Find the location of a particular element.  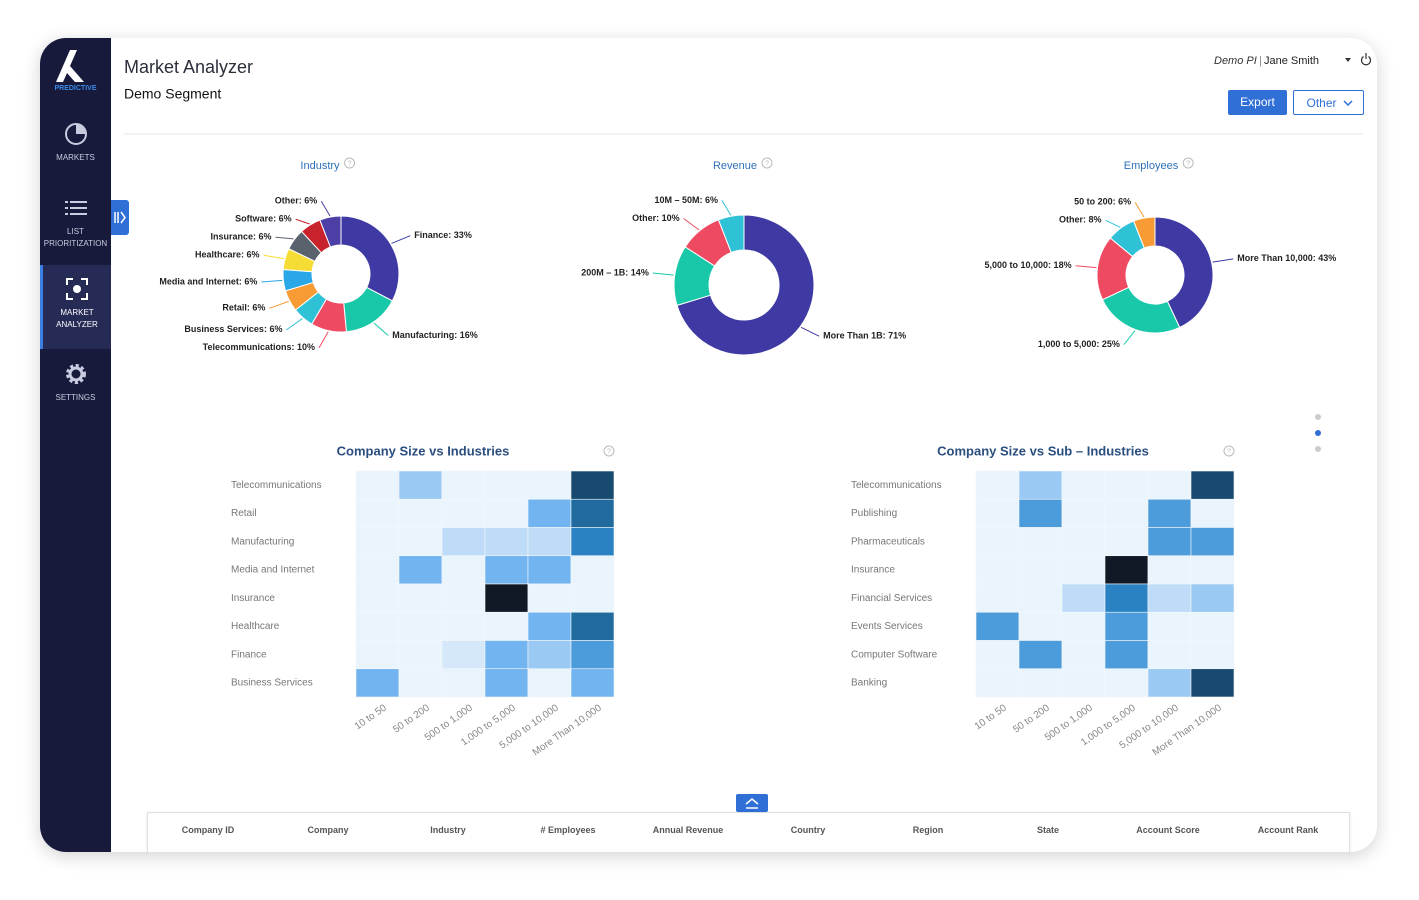

row-label: Manufacturing is located at coordinates (262, 541).